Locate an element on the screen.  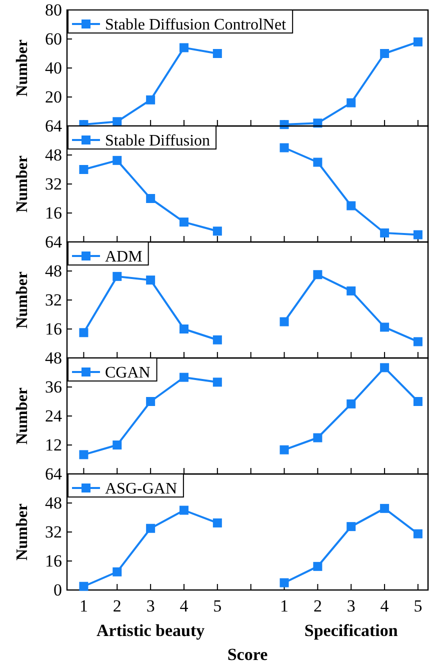
legend-label: ASG-GAN is located at coordinates (141, 489).